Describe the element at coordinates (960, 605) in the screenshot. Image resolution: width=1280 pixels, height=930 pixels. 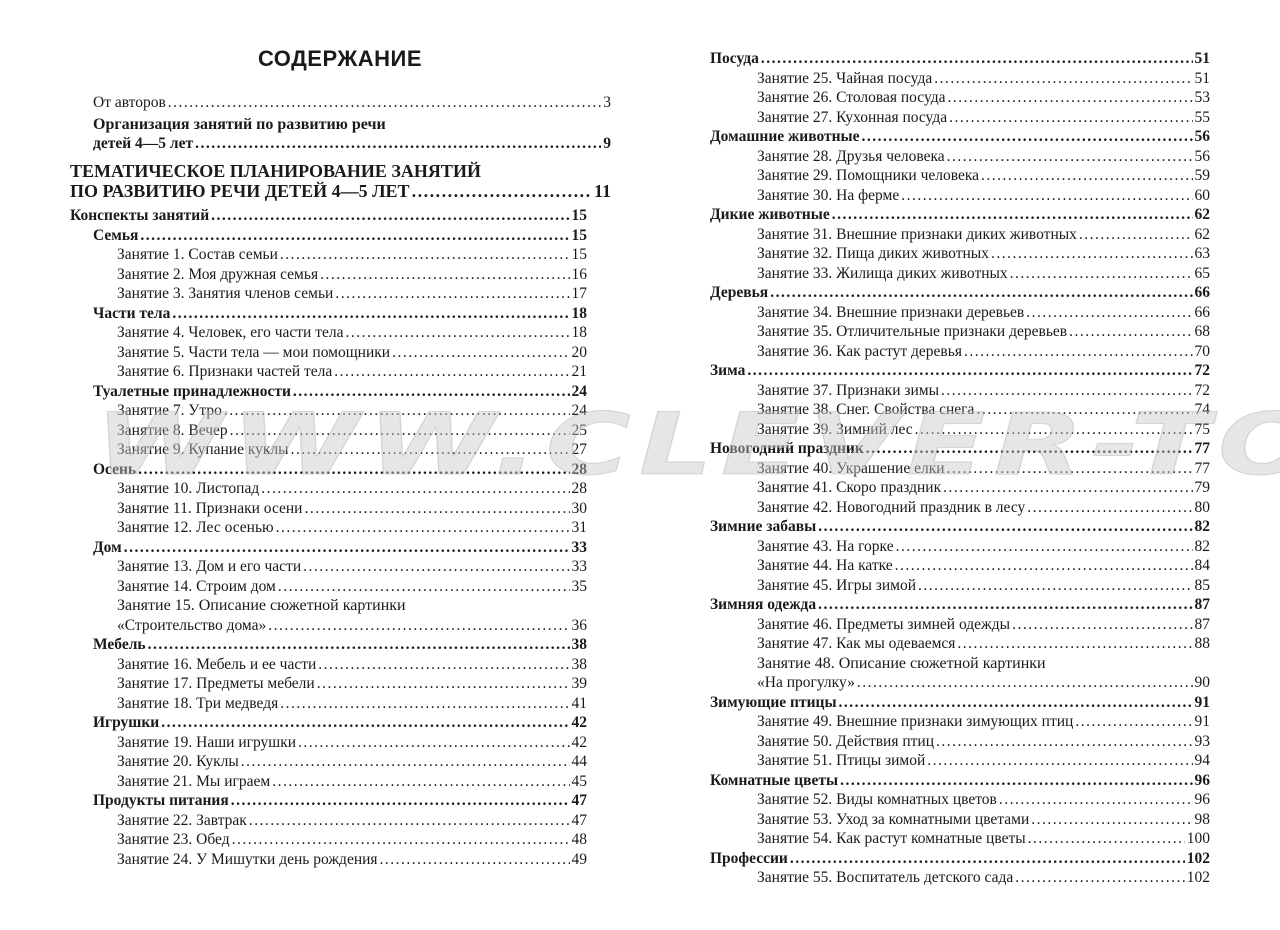
I see `toc-entry: Зимняя одежда 87` at that location.